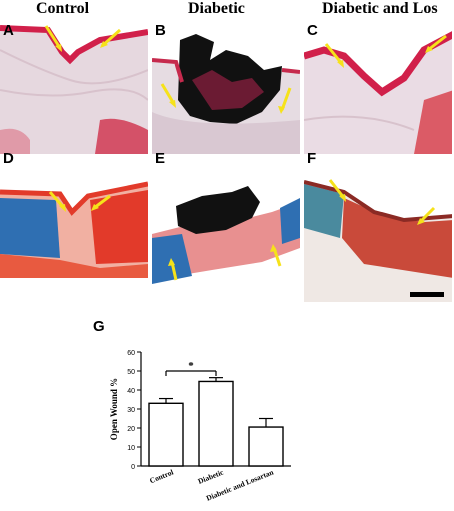 This screenshot has height=511, width=454. Describe the element at coordinates (133, 467) in the screenshot. I see `y-tick-label: 0` at that location.